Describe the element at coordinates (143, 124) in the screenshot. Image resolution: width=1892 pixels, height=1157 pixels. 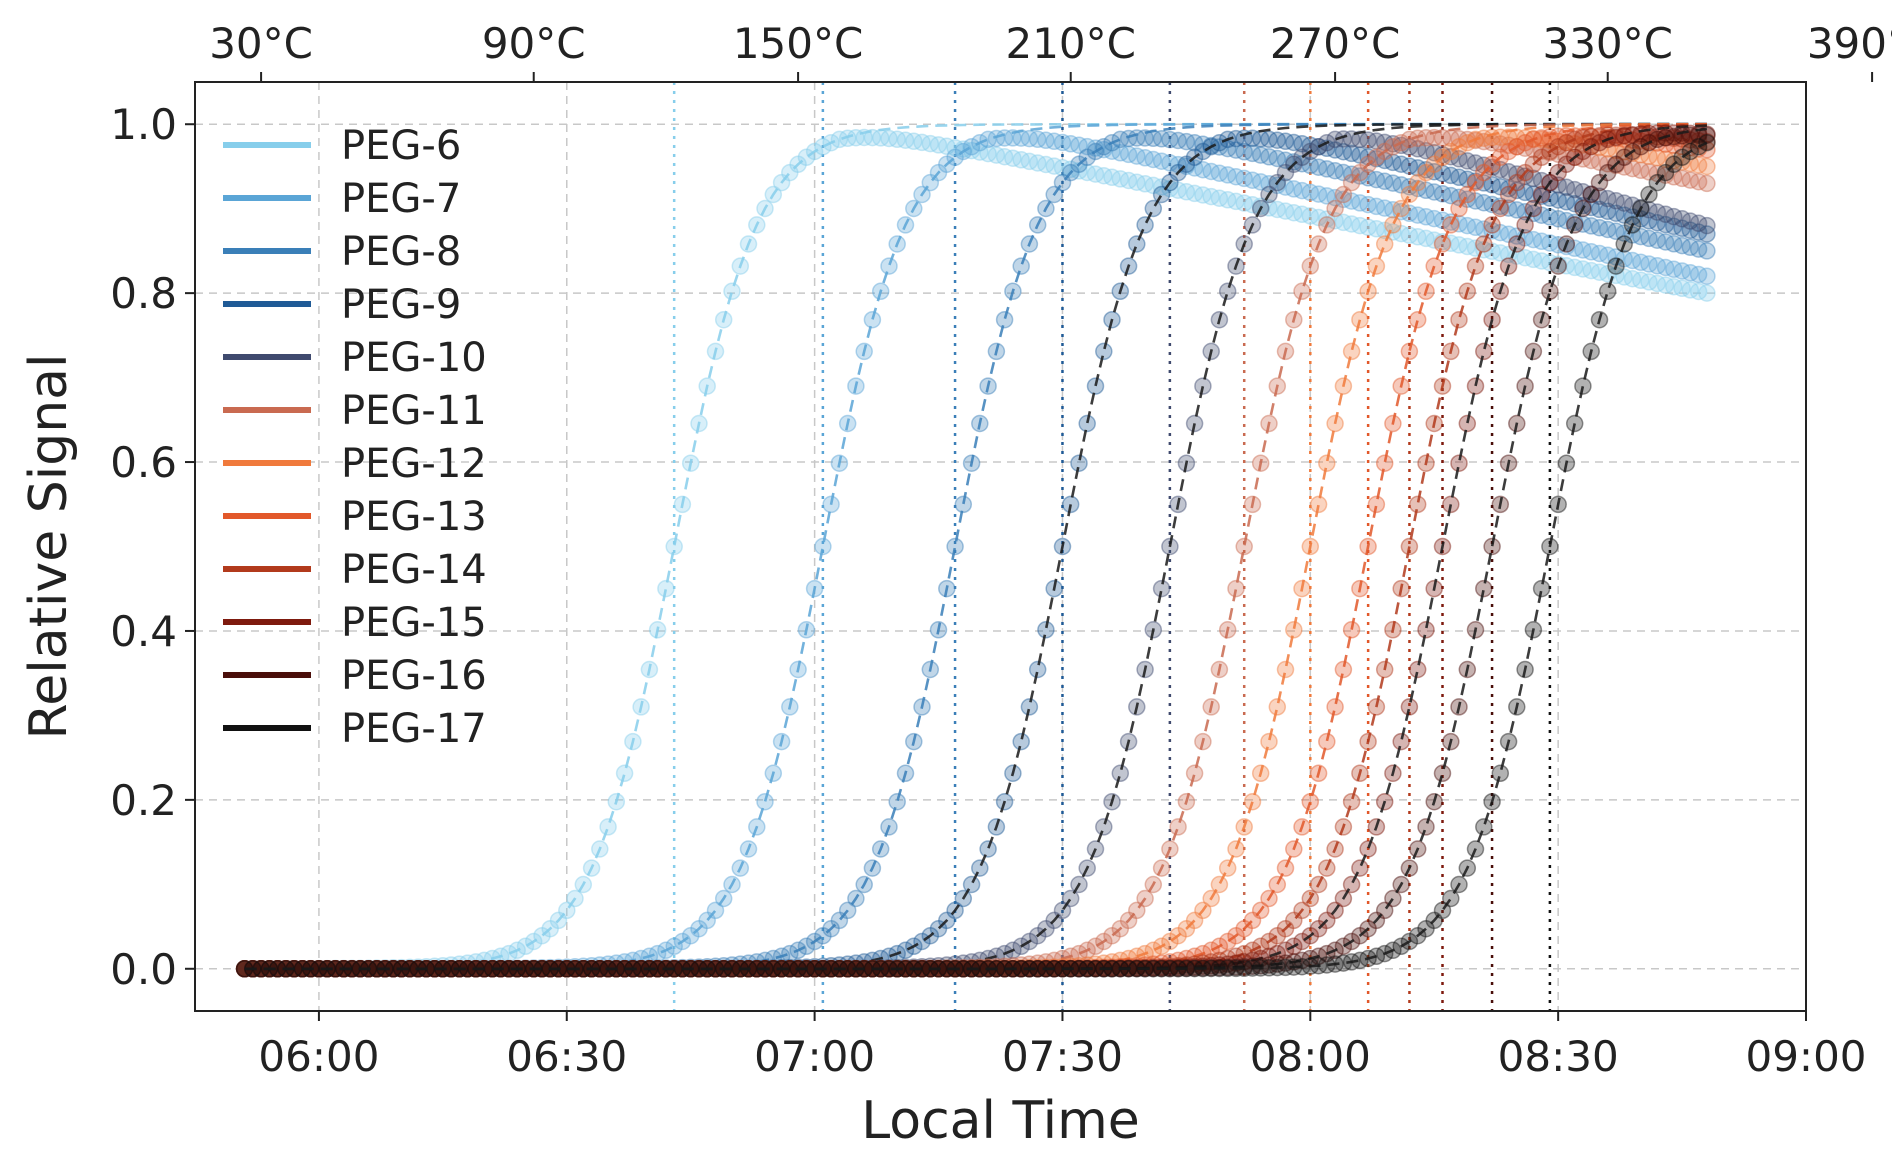
I see `y-tick-label: 1.0` at that location.